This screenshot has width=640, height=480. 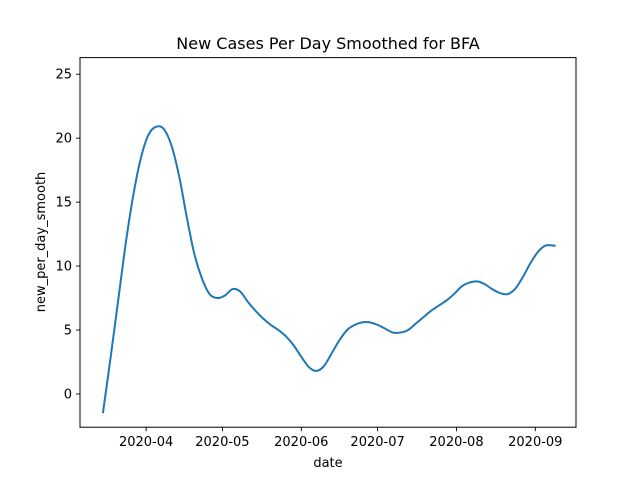 What do you see at coordinates (67, 235) in the screenshot?
I see `y-axis: 0 5 10 15 20 25` at bounding box center [67, 235].